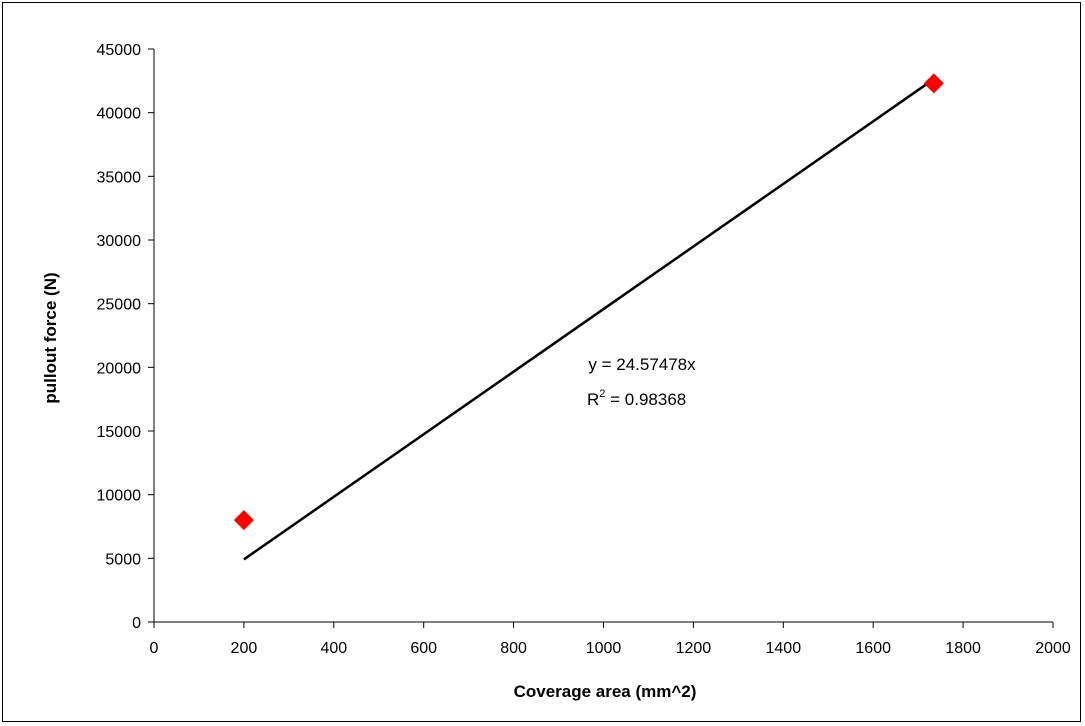 The image size is (1085, 726). I want to click on y-tick-label: 15000, so click(119, 432).